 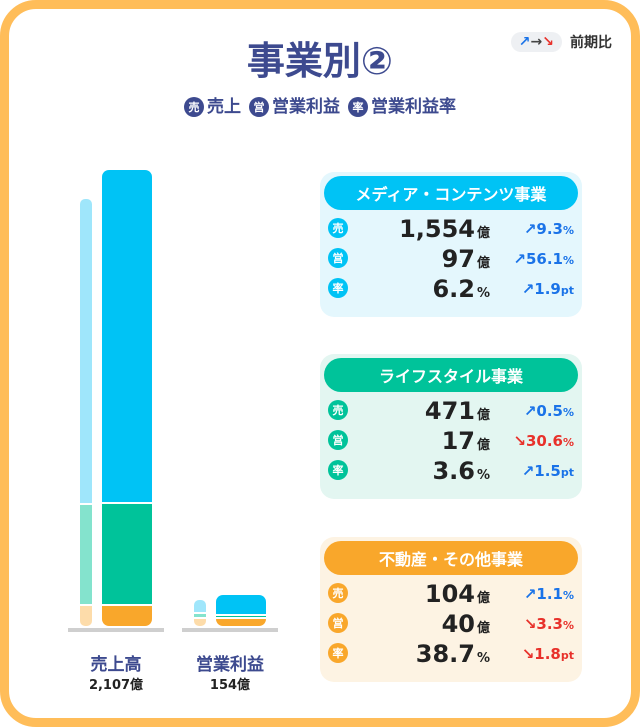 I want to click on metric-row: 営 17 億 ↘30.6%, so click(x=451, y=441).